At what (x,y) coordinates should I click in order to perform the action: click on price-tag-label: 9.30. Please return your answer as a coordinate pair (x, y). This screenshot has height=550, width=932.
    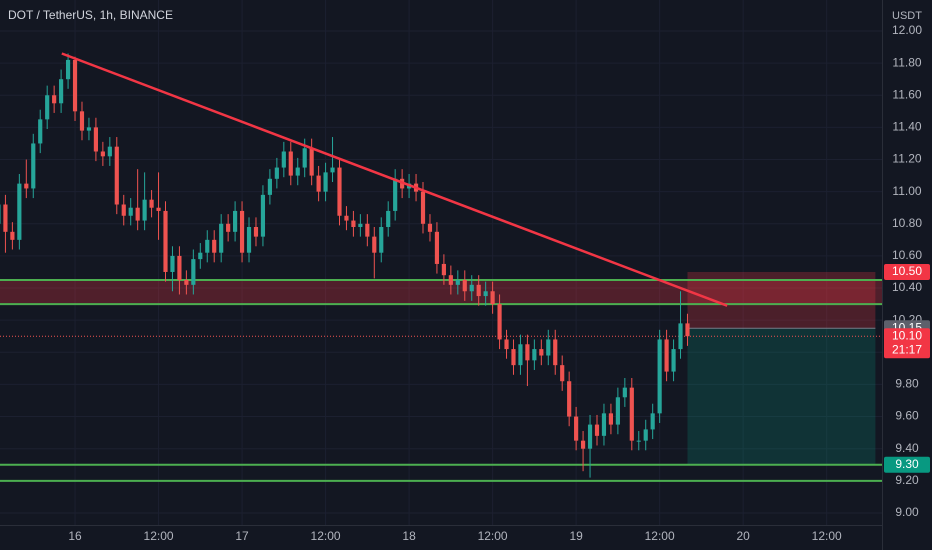
    Looking at the image, I should click on (907, 464).